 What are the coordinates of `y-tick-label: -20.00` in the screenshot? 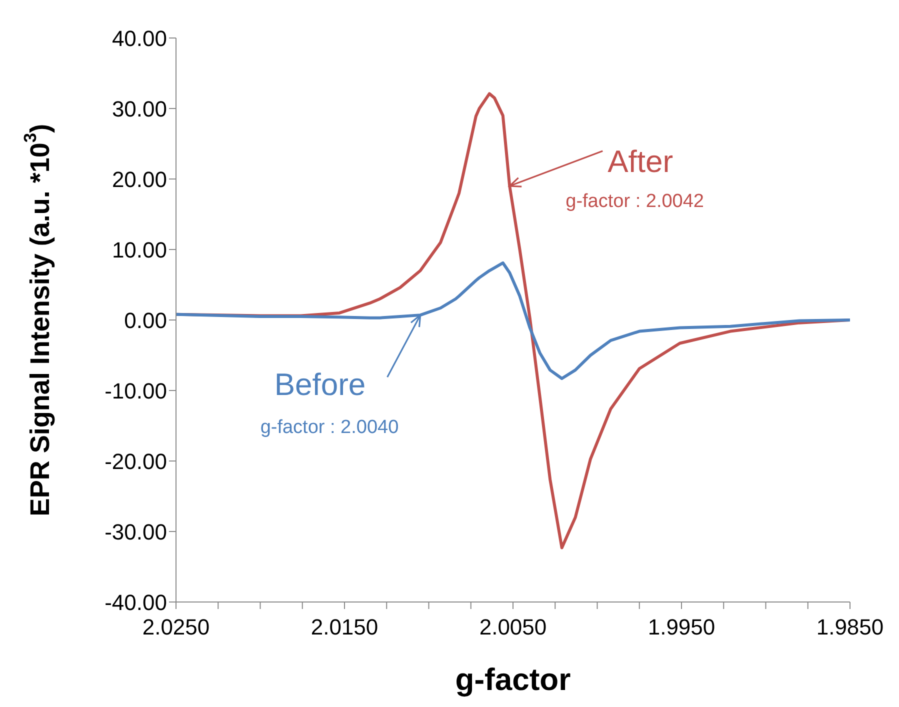 It's located at (135, 461).